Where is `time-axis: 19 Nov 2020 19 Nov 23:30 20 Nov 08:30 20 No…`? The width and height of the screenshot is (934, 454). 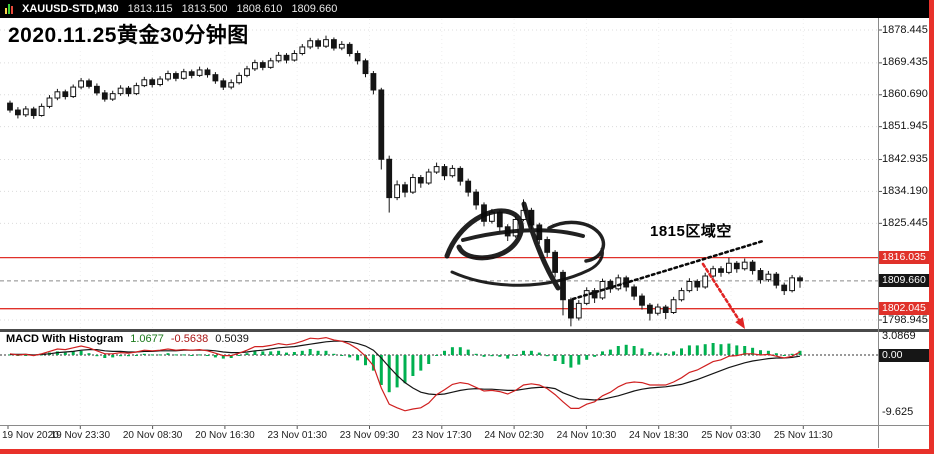 time-axis: 19 Nov 2020 19 Nov 23:30 20 Nov 08:30 20 No… is located at coordinates (464, 437).